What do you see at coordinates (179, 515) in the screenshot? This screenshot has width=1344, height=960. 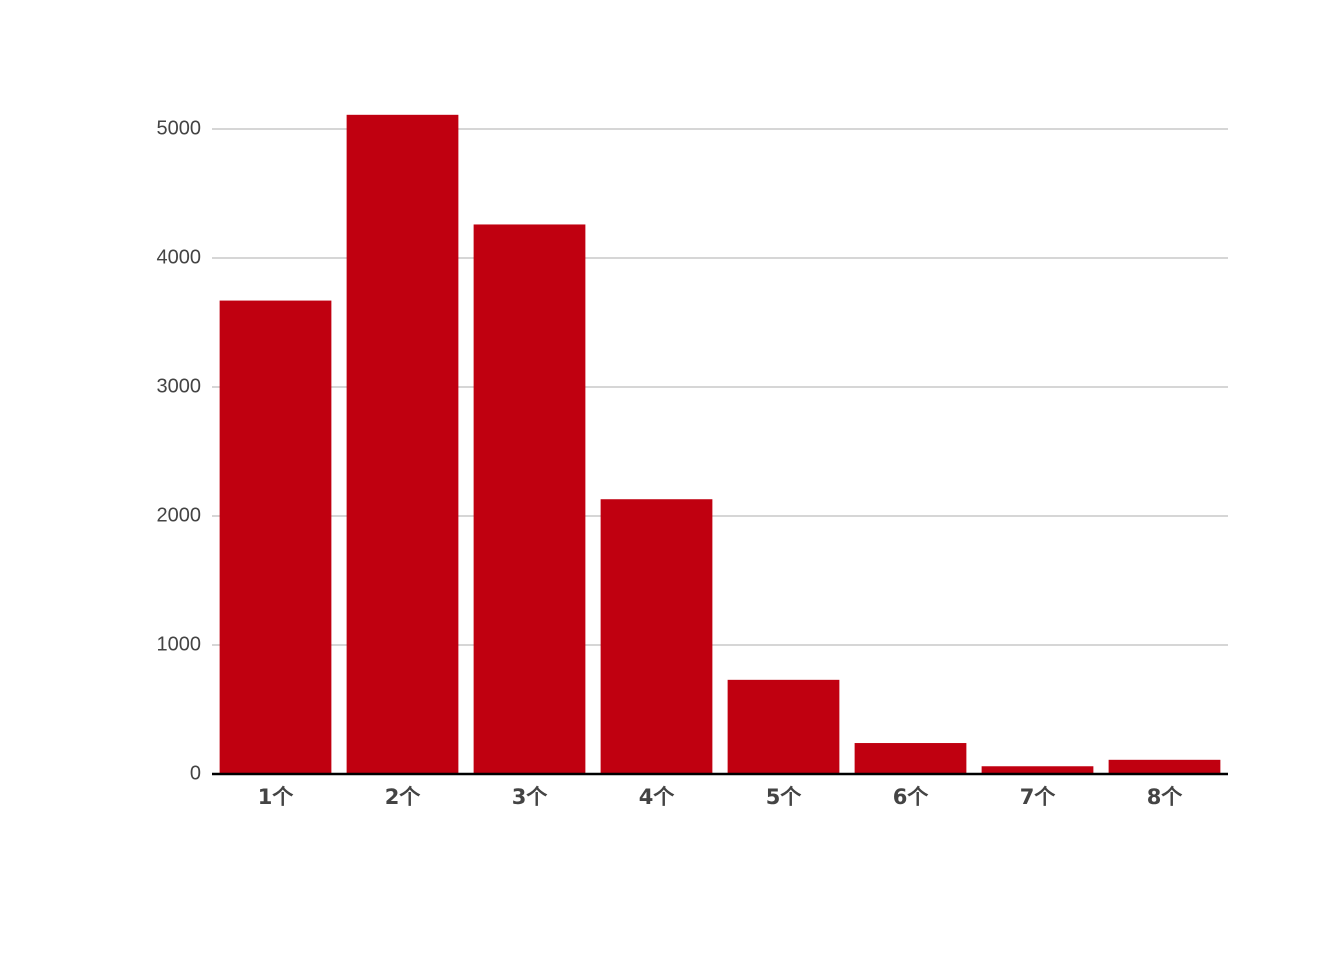 I see `y-tick-label: 2000` at bounding box center [179, 515].